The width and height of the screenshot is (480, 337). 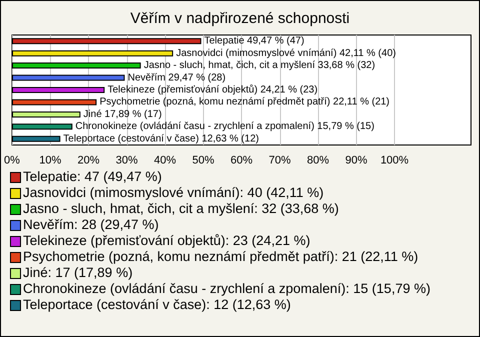 What do you see at coordinates (92, 177) in the screenshot?
I see `text: Telepatie: 47 (49,47 %)` at bounding box center [92, 177].